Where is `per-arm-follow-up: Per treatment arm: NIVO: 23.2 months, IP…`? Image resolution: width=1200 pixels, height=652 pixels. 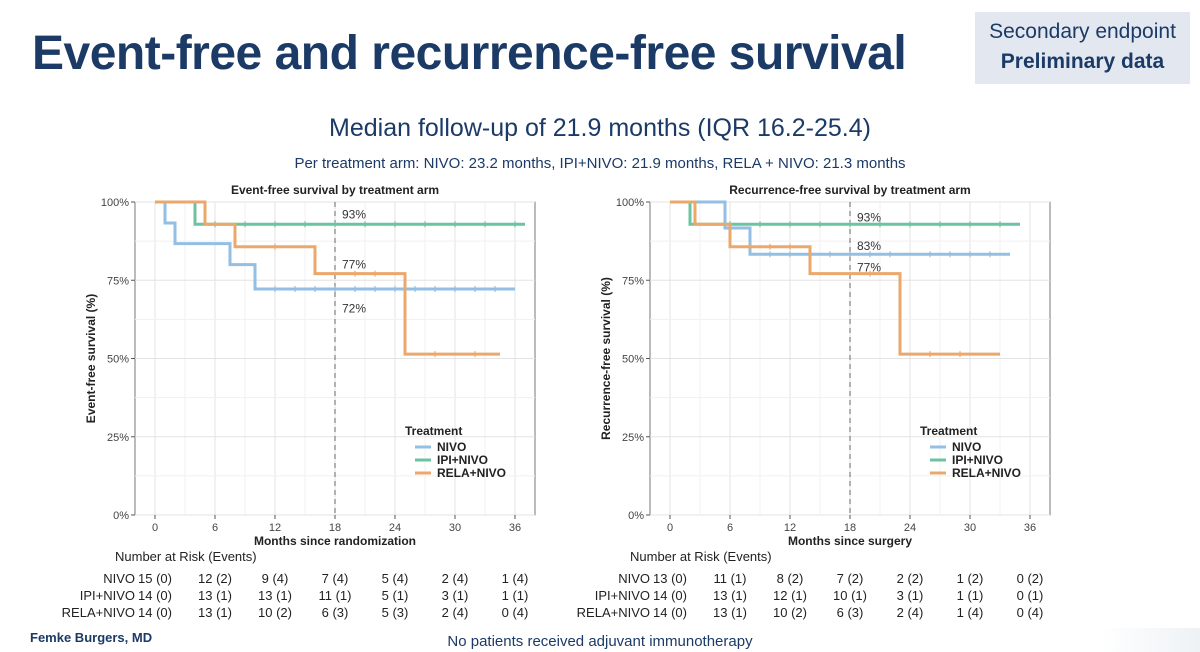
per-arm-follow-up: Per treatment arm: NIVO: 23.2 months, IP… is located at coordinates (600, 163).